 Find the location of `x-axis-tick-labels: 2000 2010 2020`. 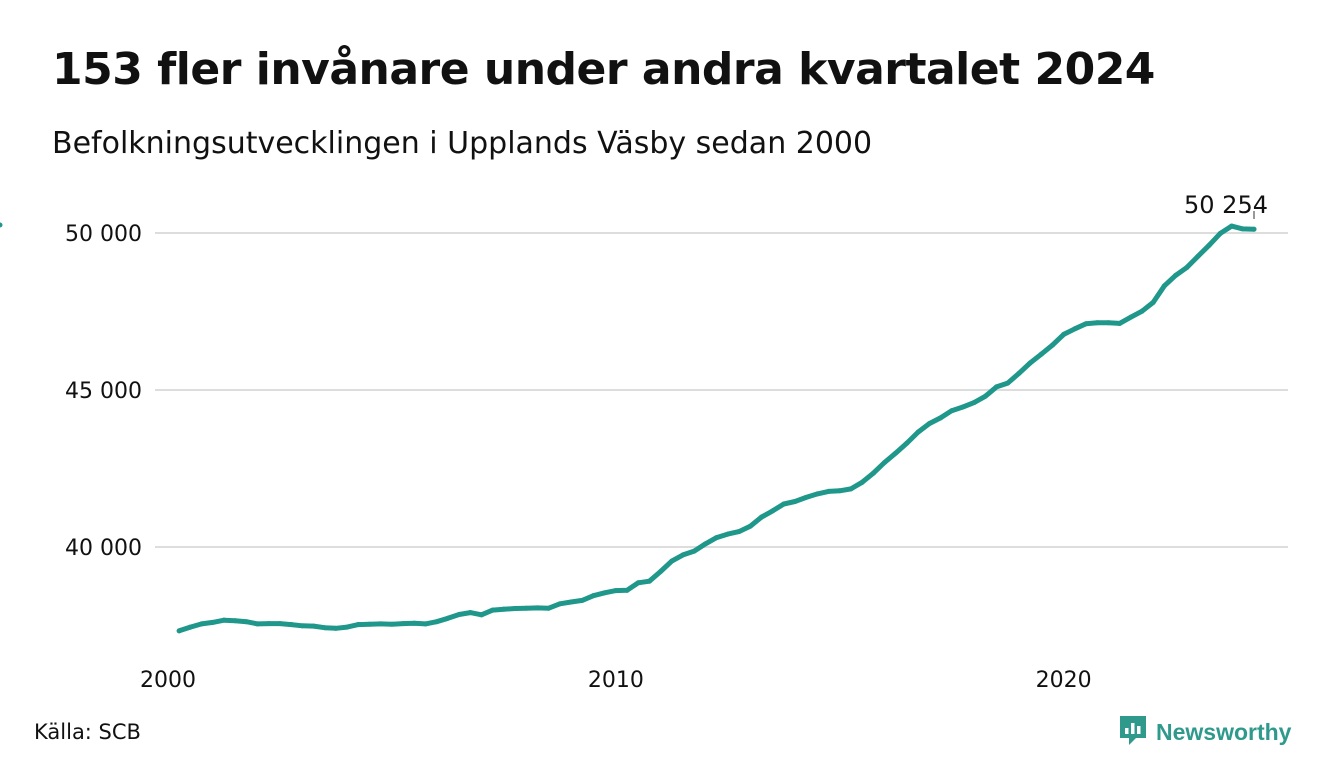

x-axis-tick-labels: 2000 2010 2020 is located at coordinates (616, 680).